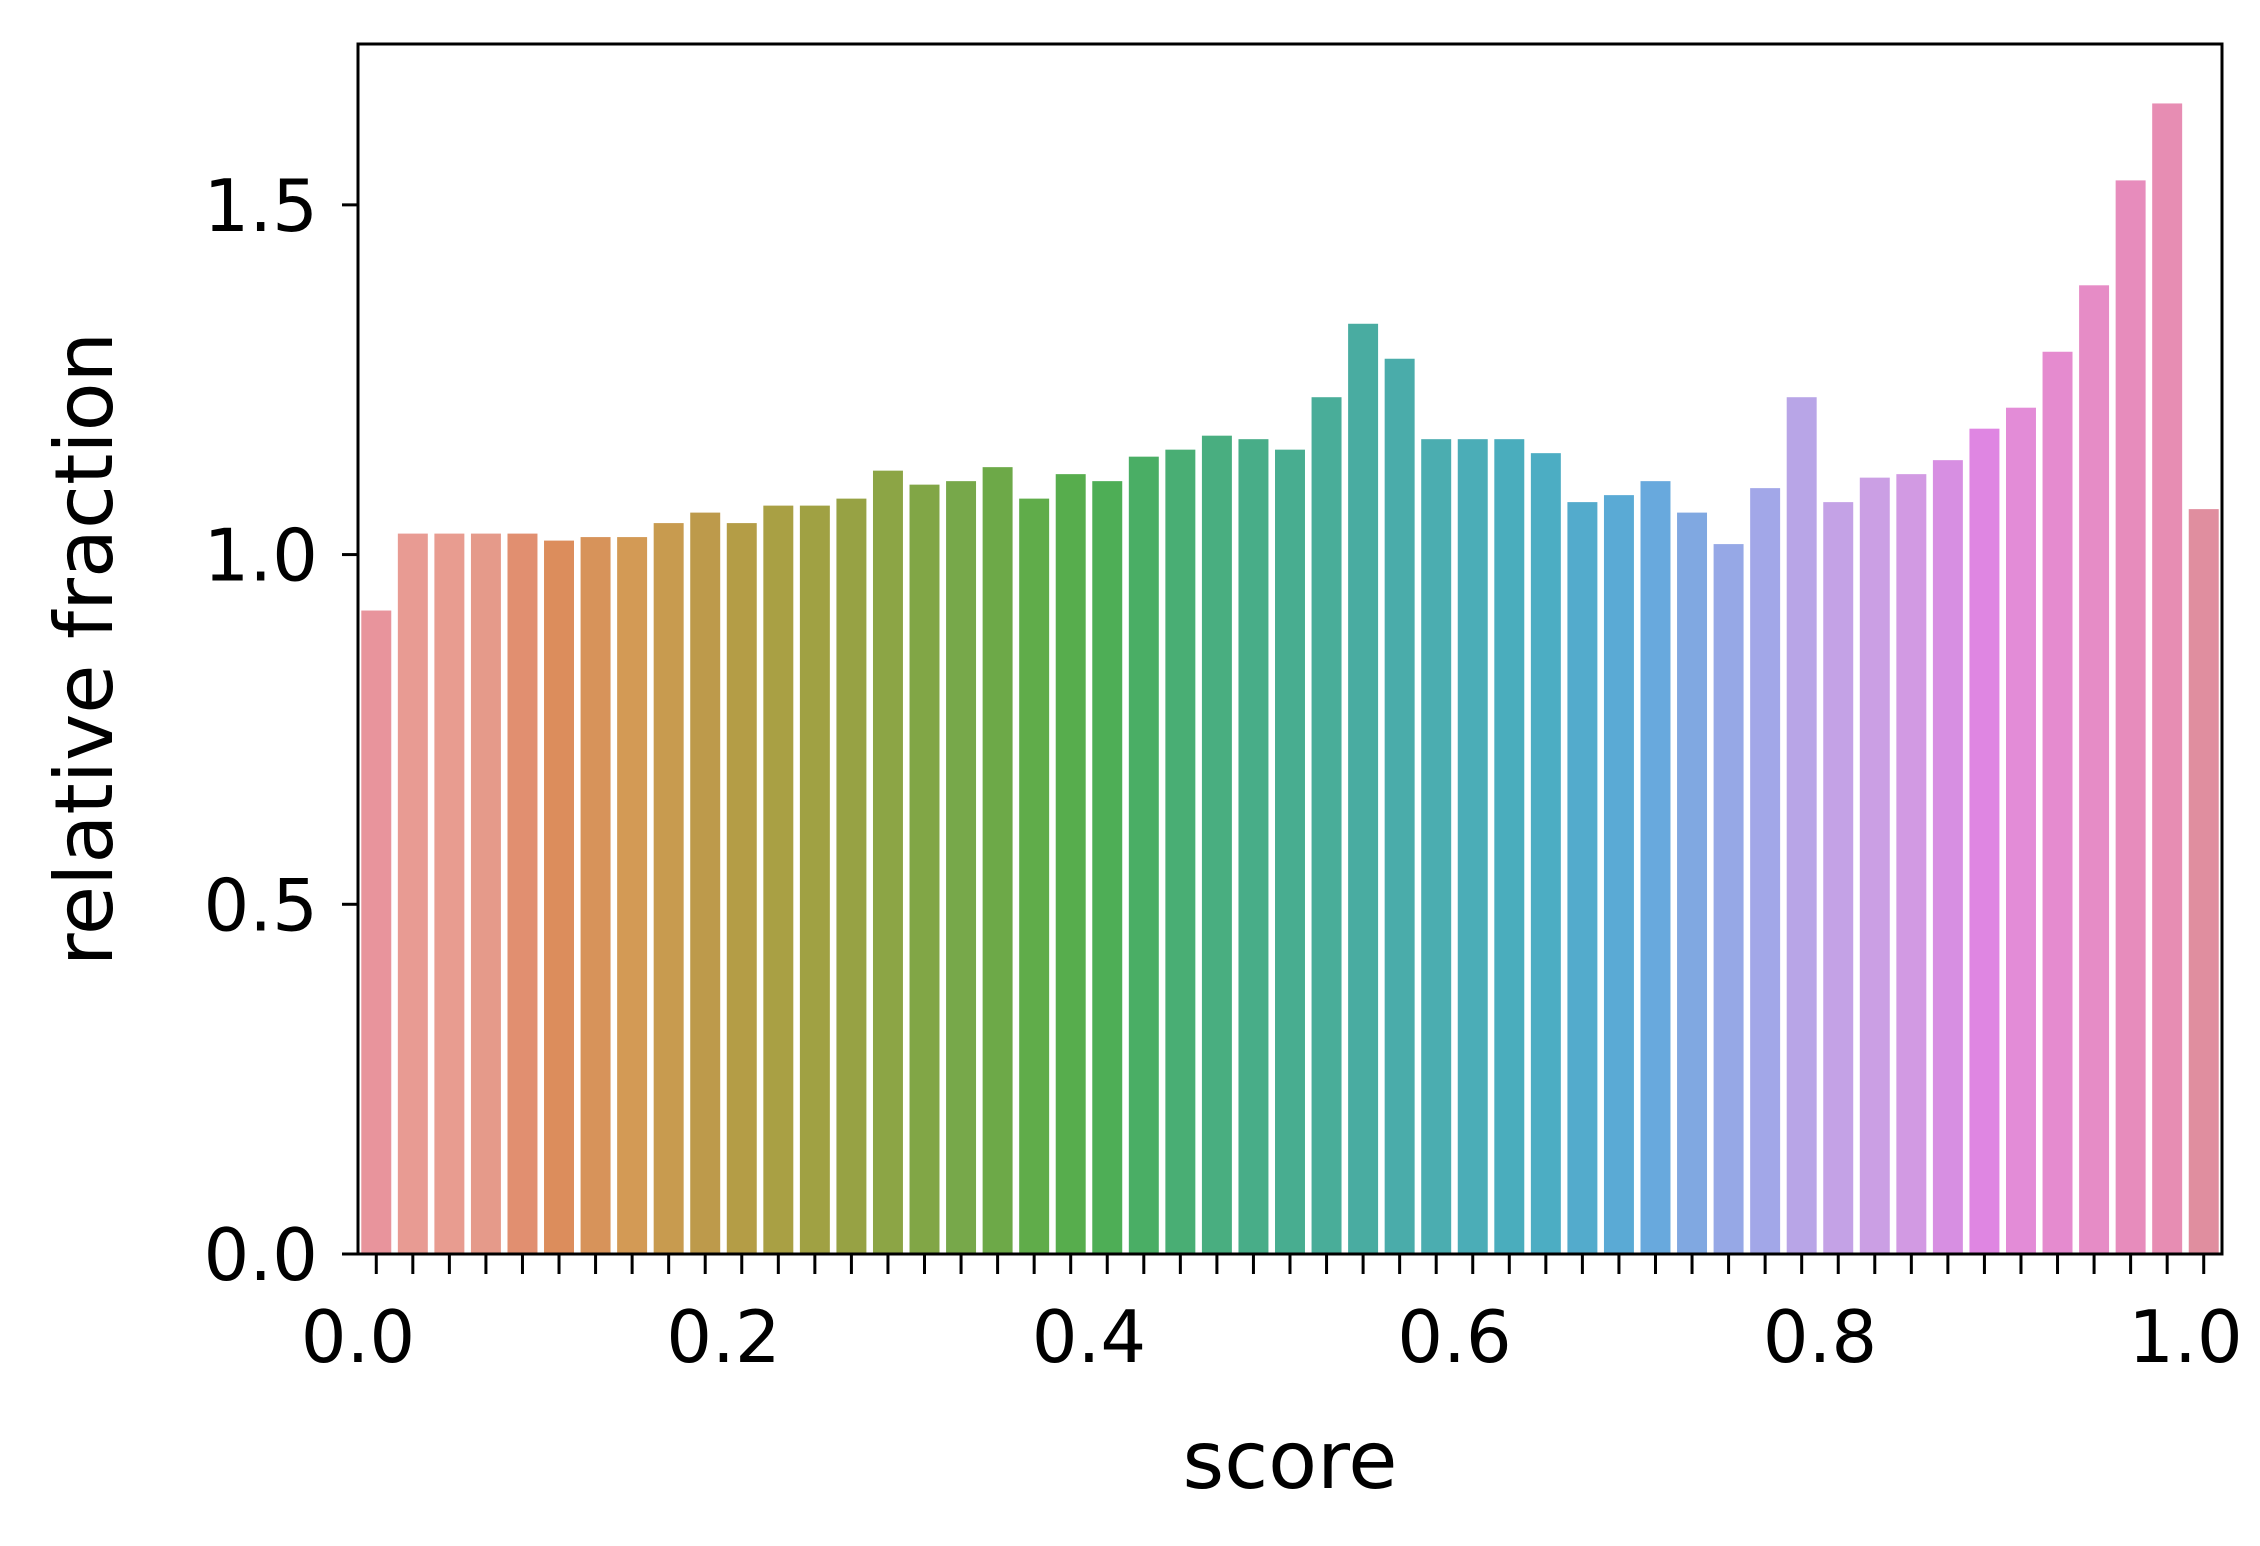 The height and width of the screenshot is (1546, 2260). Describe the element at coordinates (1272, 1337) in the screenshot. I see `x-axis-ticks: 0.0 0.2 0.4 0.6 0.8 1.0` at that location.